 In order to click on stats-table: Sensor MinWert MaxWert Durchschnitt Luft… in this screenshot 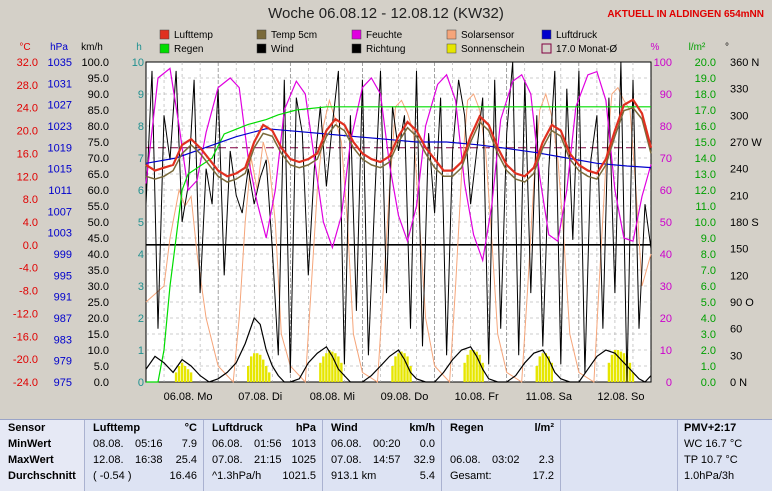, I will do `click(386, 455)`.